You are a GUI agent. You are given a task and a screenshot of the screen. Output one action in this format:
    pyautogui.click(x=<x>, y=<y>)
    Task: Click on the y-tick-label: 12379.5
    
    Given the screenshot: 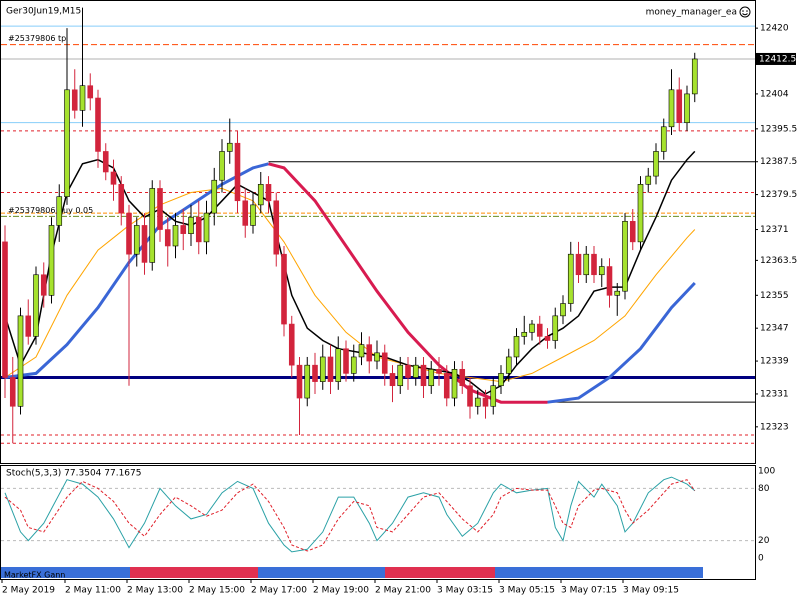 What is the action you would take?
    pyautogui.click(x=778, y=195)
    